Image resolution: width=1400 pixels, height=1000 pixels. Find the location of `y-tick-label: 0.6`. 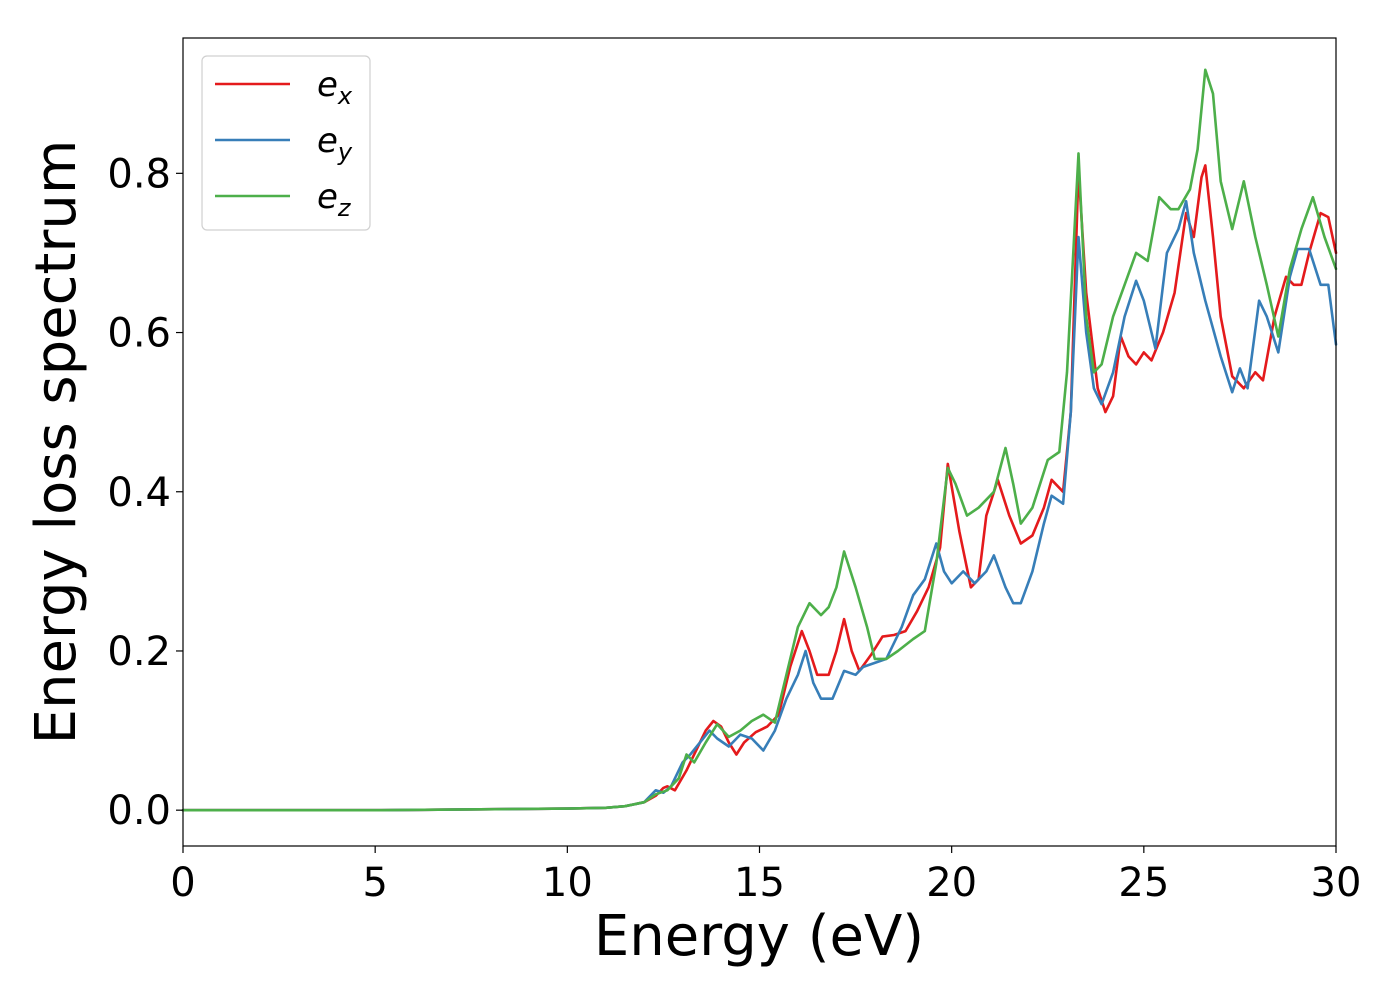

y-tick-label: 0.6 is located at coordinates (139, 334).